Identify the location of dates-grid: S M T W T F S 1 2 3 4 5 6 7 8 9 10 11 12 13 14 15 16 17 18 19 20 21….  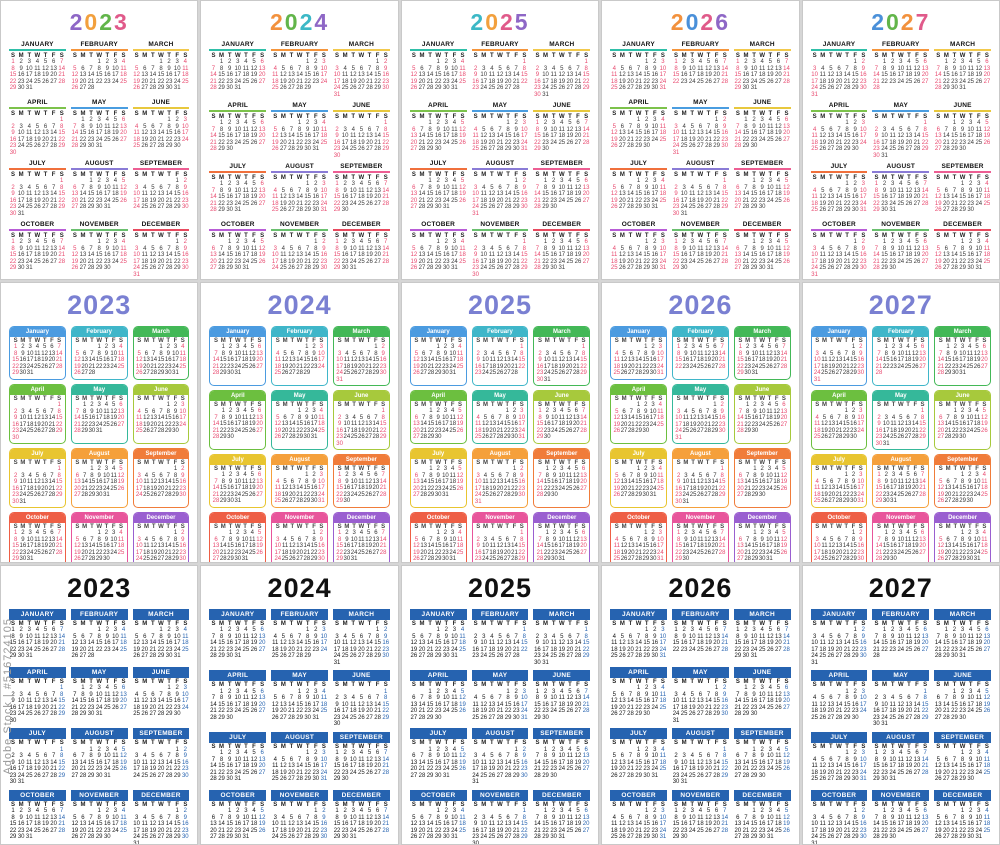
(99, 480).